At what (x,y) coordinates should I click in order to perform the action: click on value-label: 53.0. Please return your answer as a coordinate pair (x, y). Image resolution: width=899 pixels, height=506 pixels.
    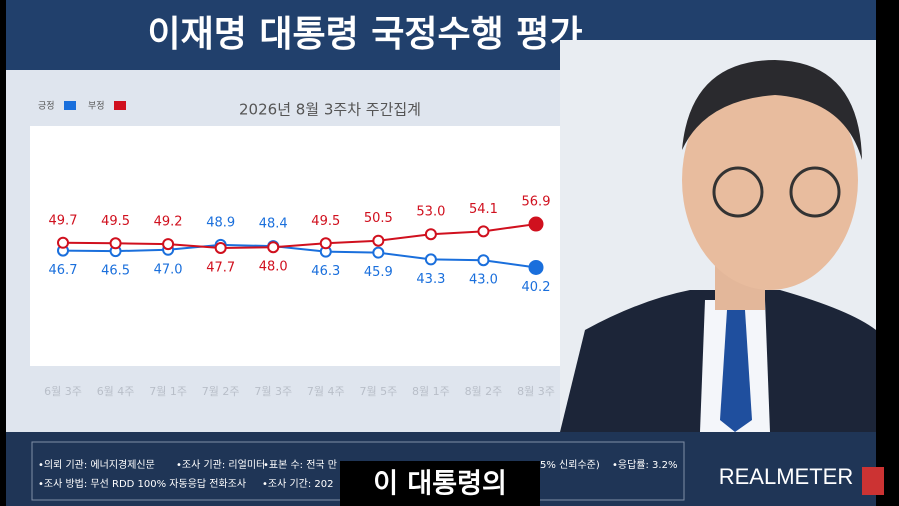
    Looking at the image, I should click on (430, 212).